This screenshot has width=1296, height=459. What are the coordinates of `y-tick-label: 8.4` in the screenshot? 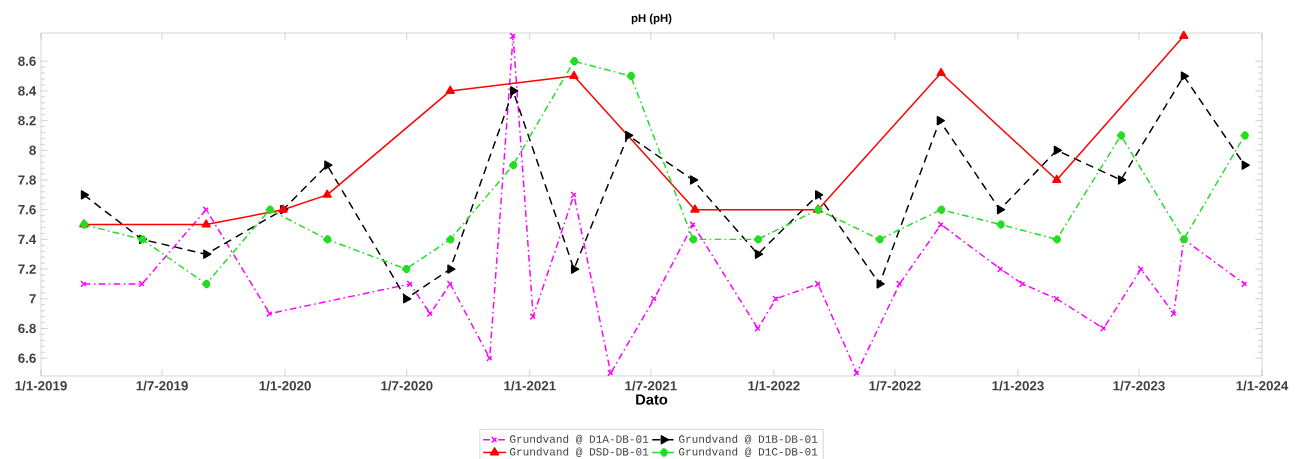 It's located at (27, 91).